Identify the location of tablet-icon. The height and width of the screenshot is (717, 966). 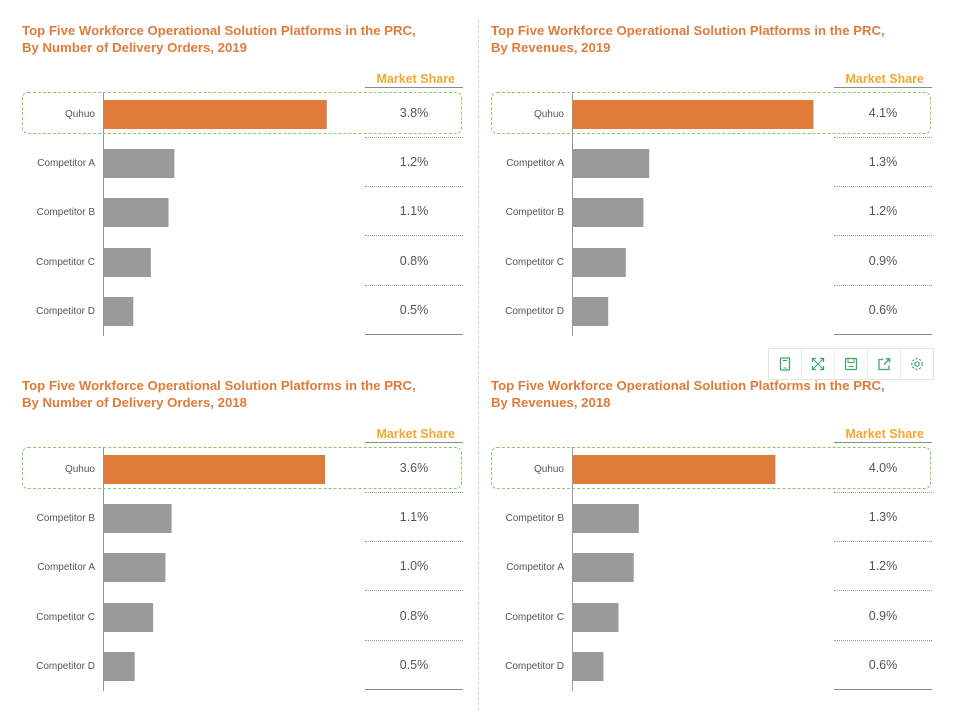
(785, 364).